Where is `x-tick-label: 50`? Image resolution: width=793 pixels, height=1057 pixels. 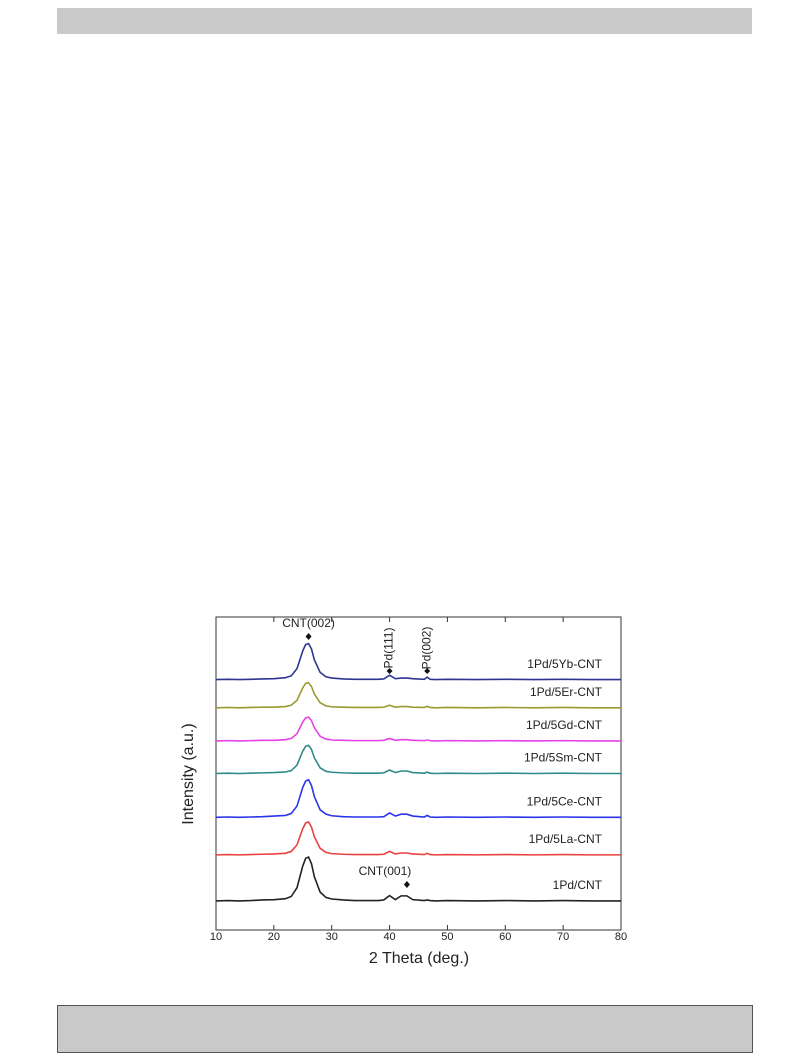
x-tick-label: 50 is located at coordinates (447, 937).